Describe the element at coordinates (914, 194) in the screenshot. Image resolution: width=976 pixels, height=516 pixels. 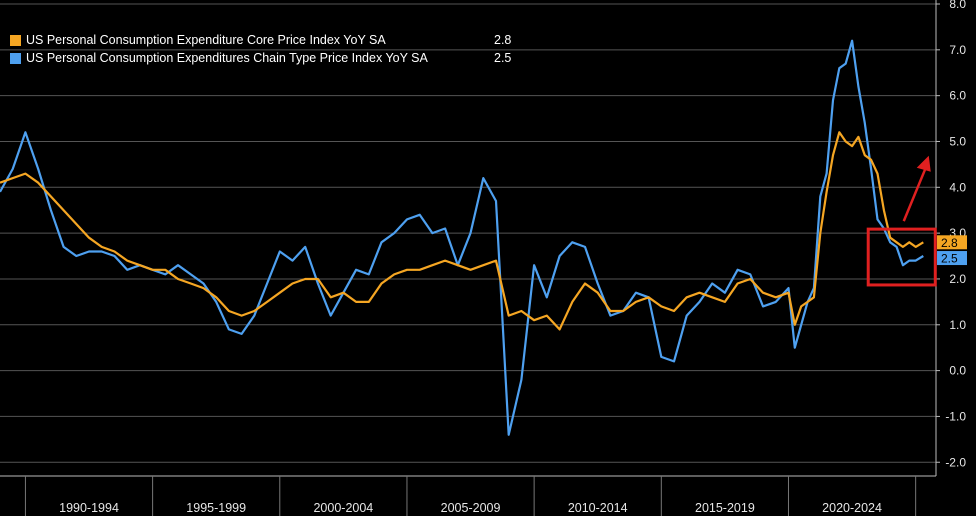
I see `arrow-line` at that location.